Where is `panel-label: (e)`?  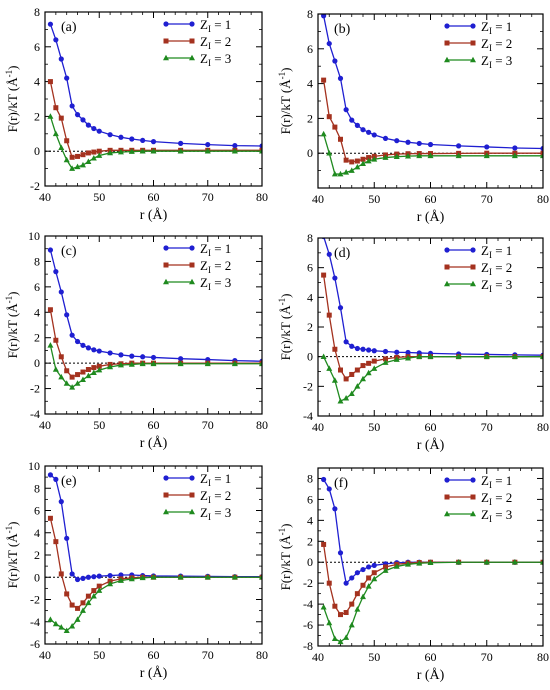 panel-label: (e) is located at coordinates (69, 481).